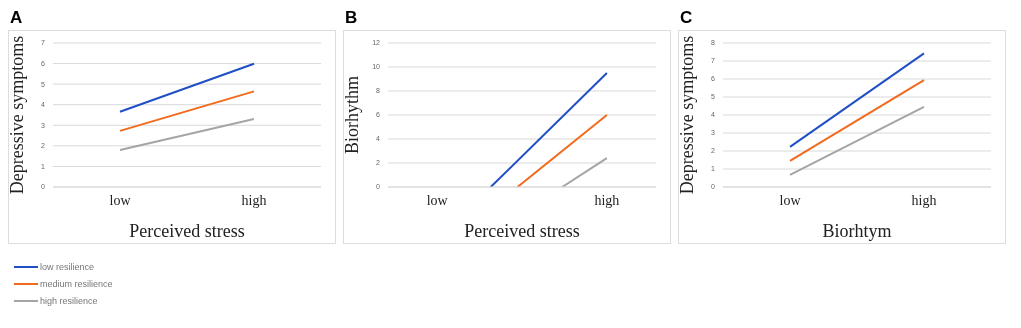 The height and width of the screenshot is (328, 1021). Describe the element at coordinates (67, 266) in the screenshot. I see `legend-label: low resilience` at that location.